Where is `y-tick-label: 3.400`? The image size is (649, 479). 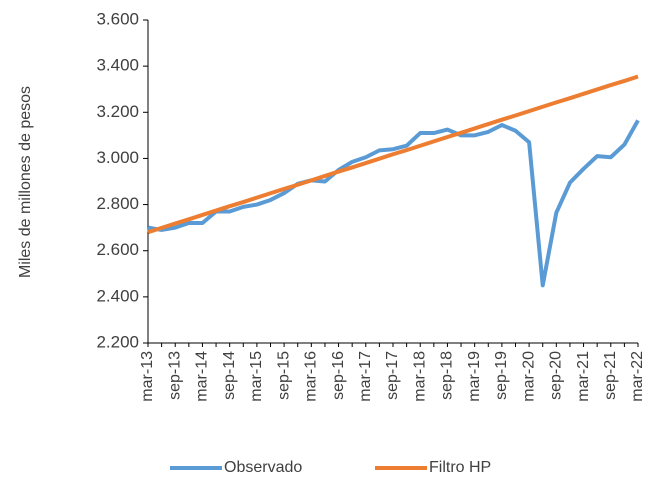
y-tick-label: 3.400 is located at coordinates (117, 65).